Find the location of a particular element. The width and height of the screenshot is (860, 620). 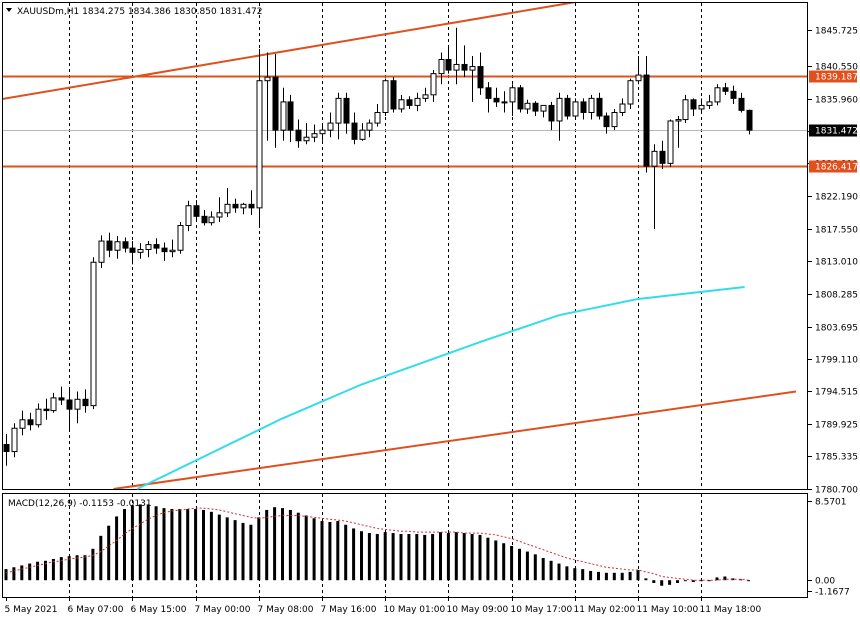

macd-signal-line is located at coordinates (377, 544).